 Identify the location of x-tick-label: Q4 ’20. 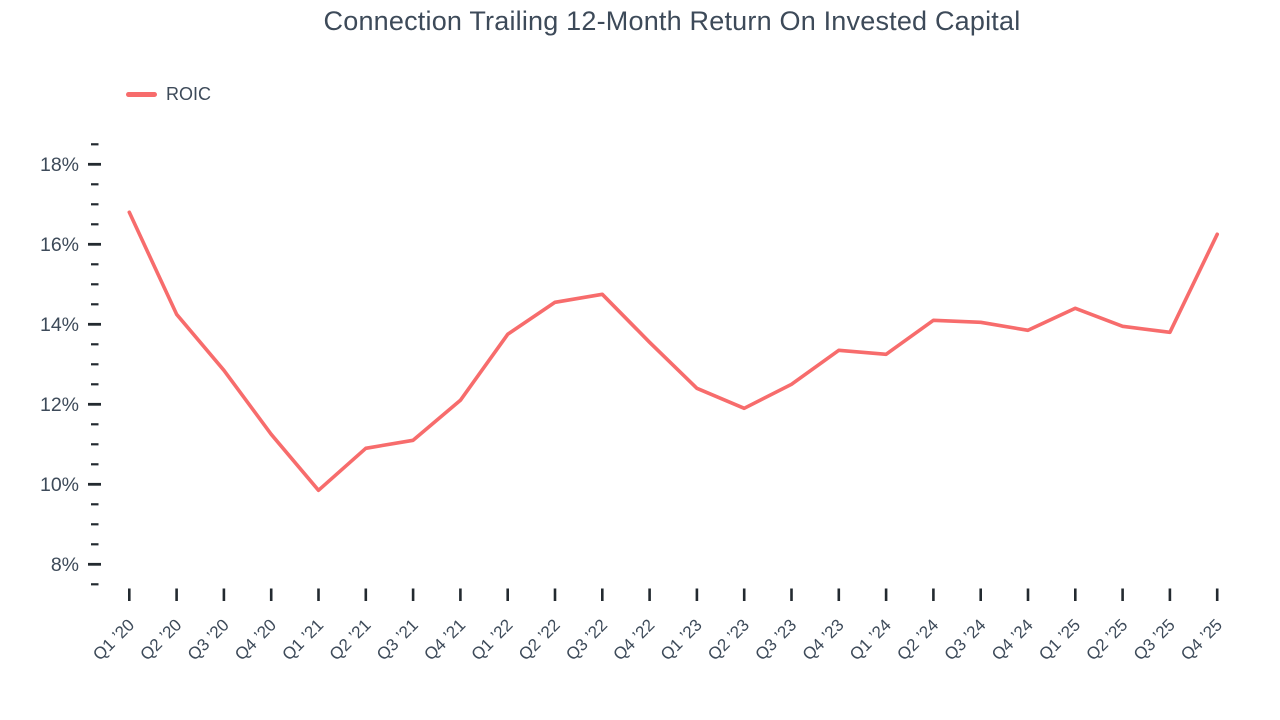
(255, 639).